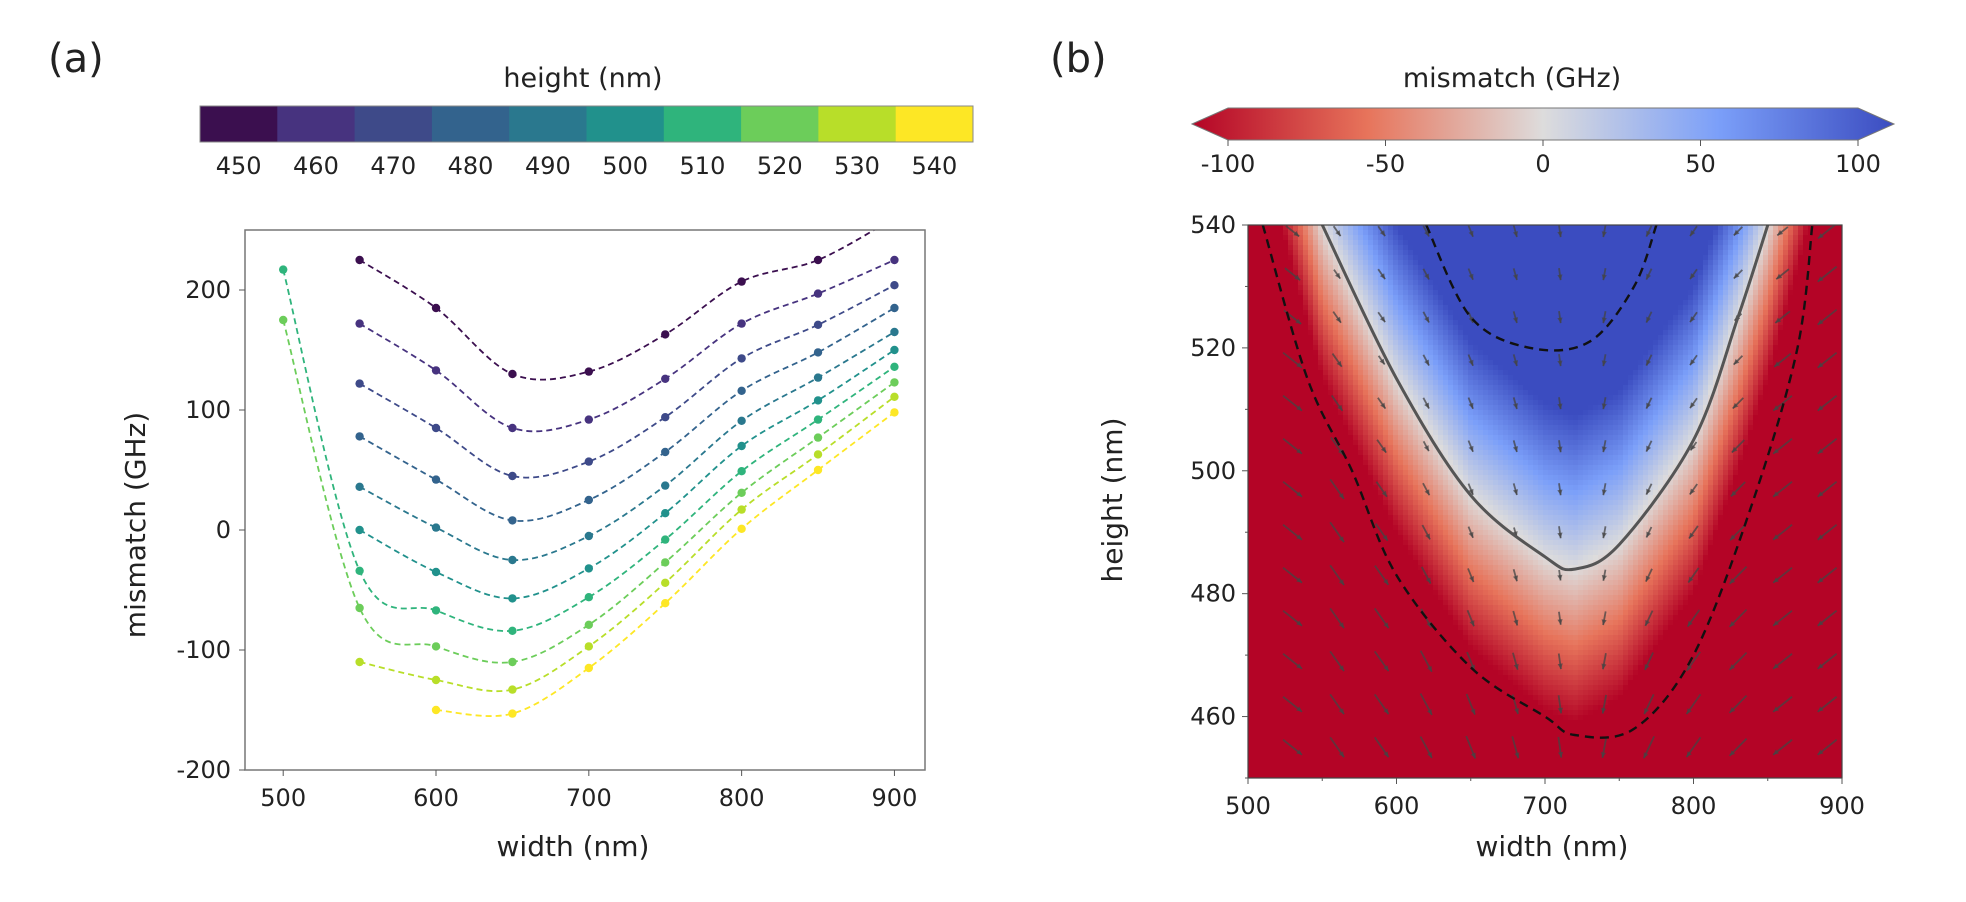 This screenshot has width=1966, height=902. I want to click on y-tick-label: -200, so click(204, 770).